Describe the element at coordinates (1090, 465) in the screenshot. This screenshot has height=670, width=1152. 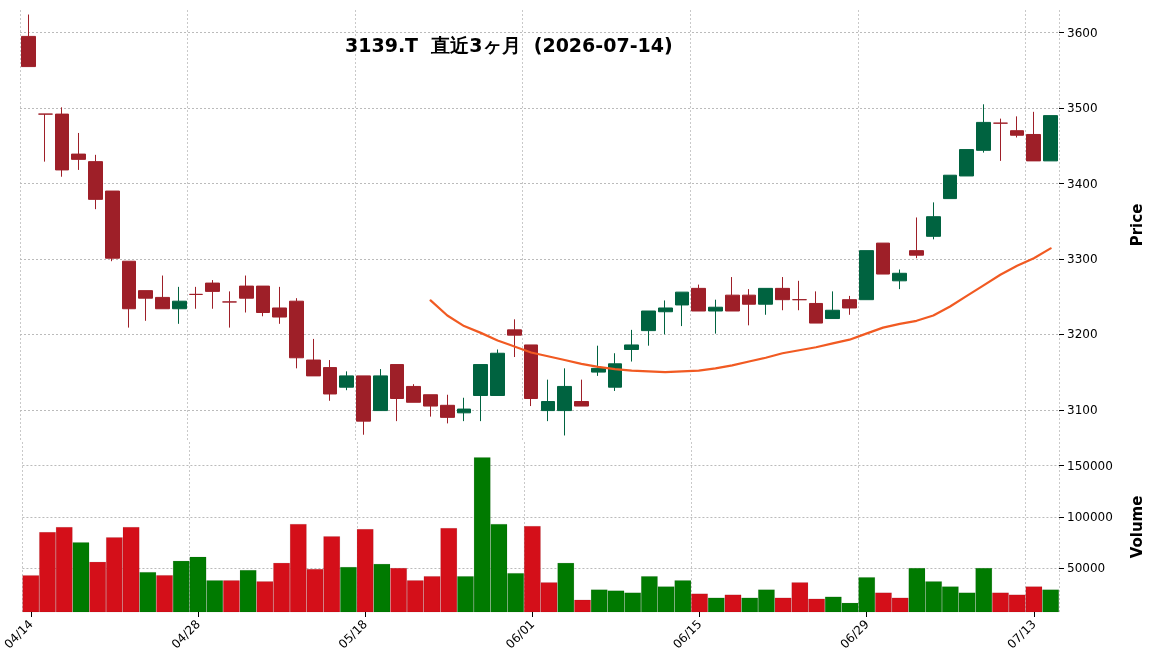
I see `y-tick-label: 150000` at that location.